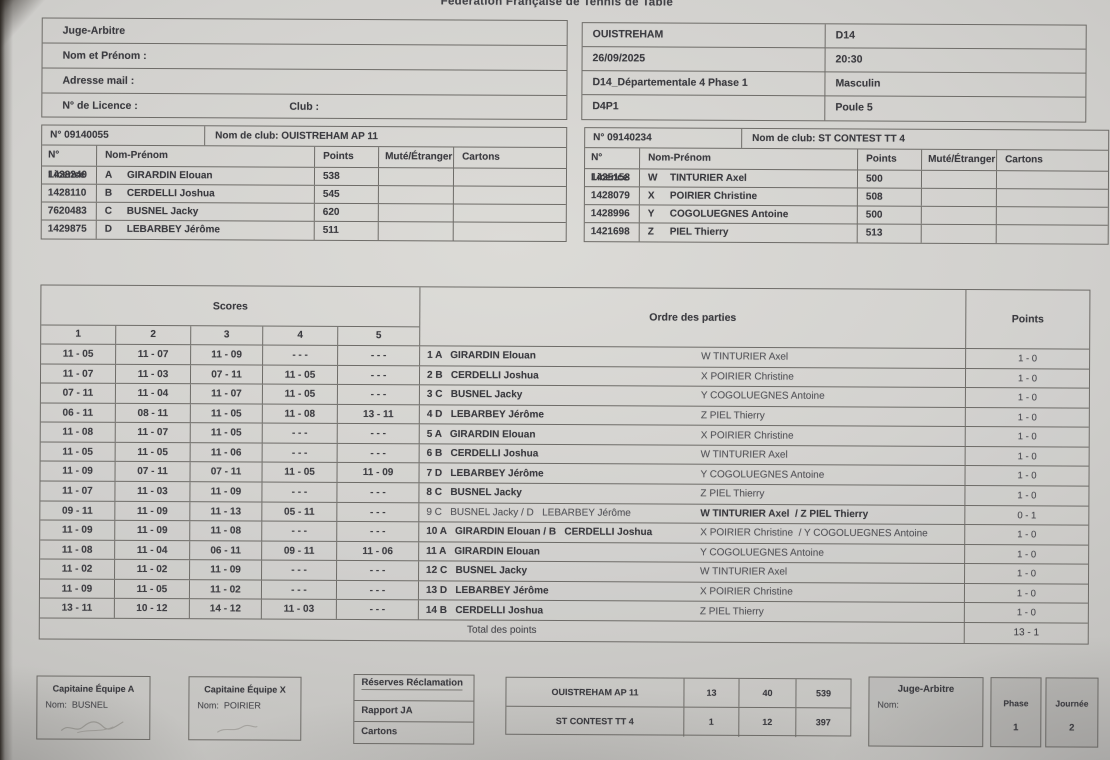  Describe the element at coordinates (846, 233) in the screenshot. I see `player-row: 1421698 Z PIEL Thierry 513` at that location.